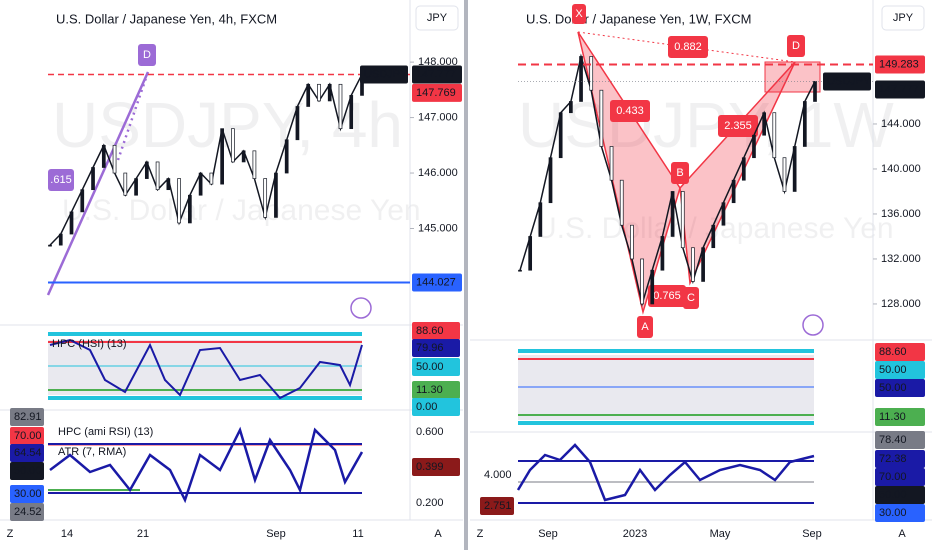 This screenshot has width=932, height=550. What do you see at coordinates (28, 453) in the screenshot?
I see `price-tag-label: 64.54` at bounding box center [28, 453].